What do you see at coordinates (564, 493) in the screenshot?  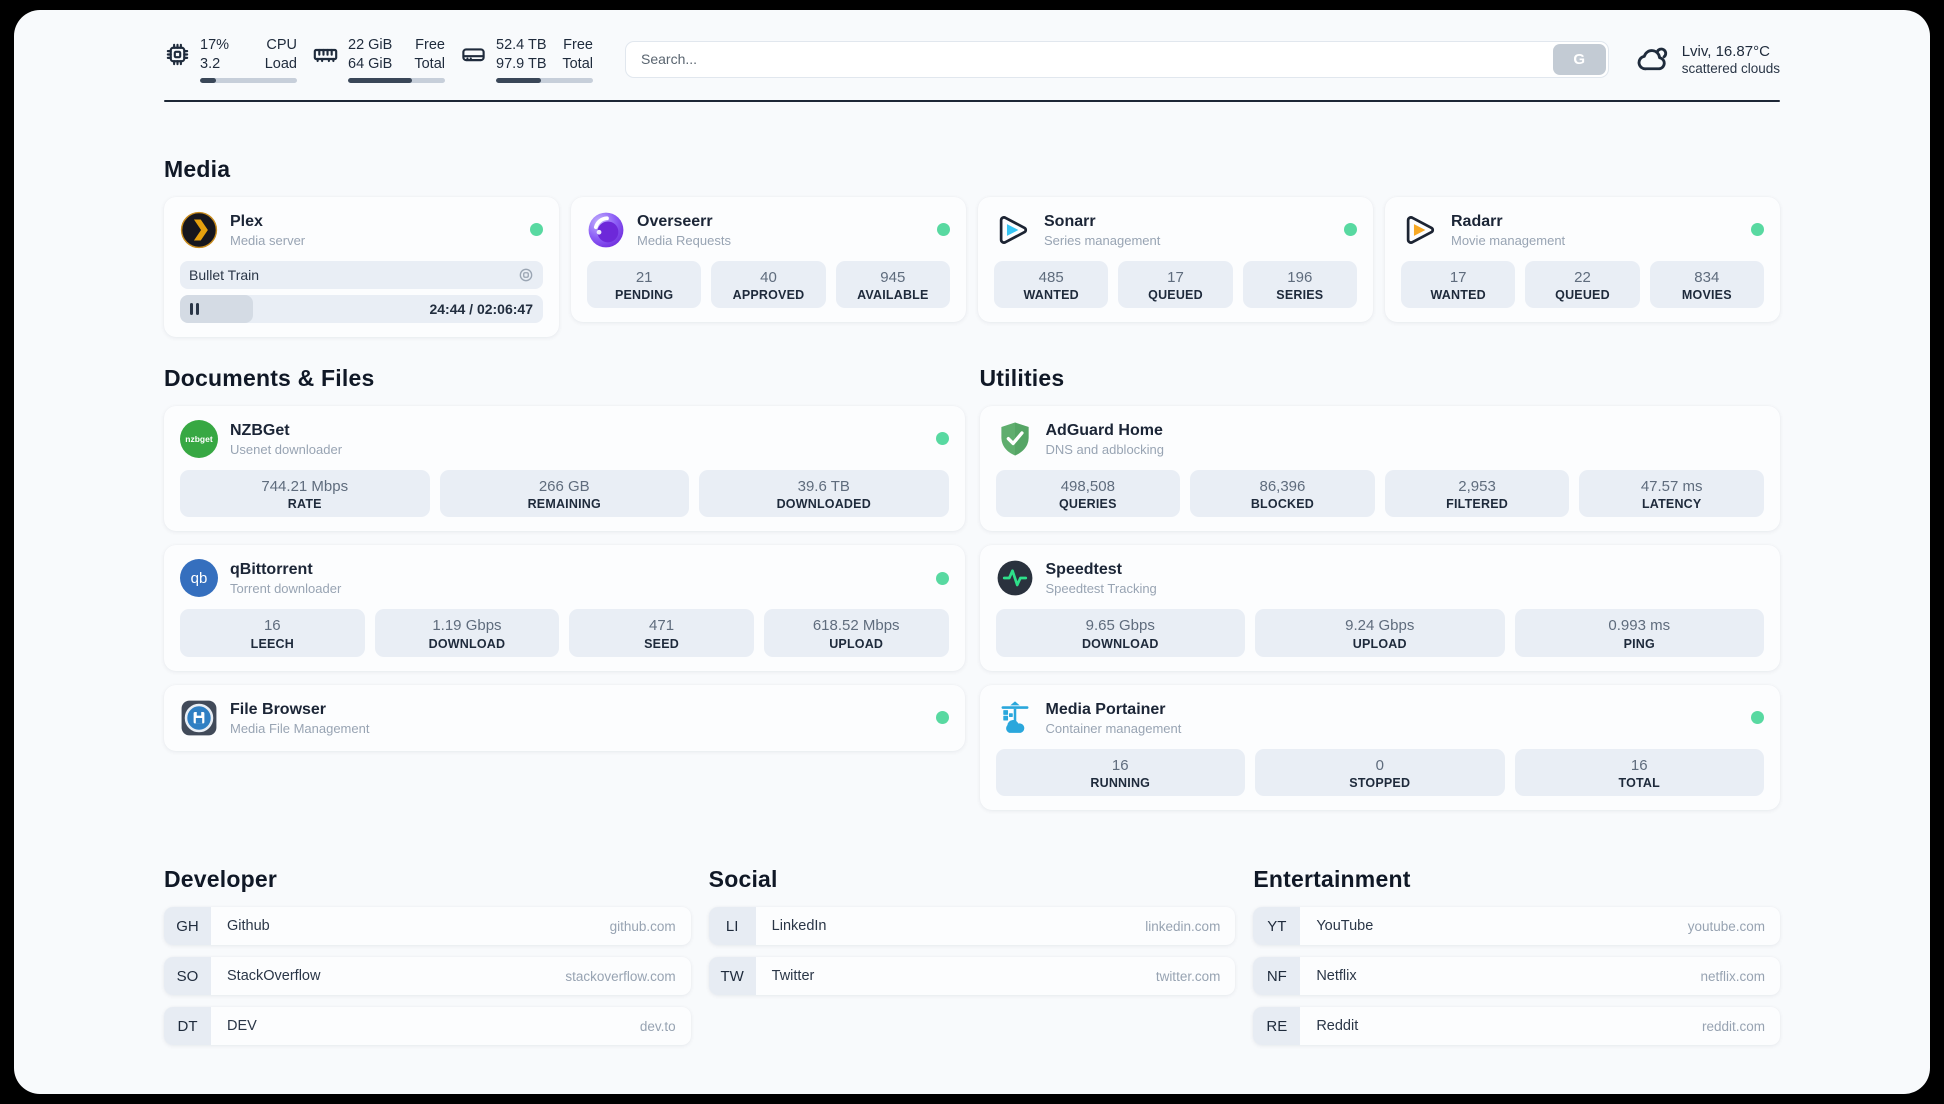 I see `stat-box: 266 GB REMAINING` at bounding box center [564, 493].